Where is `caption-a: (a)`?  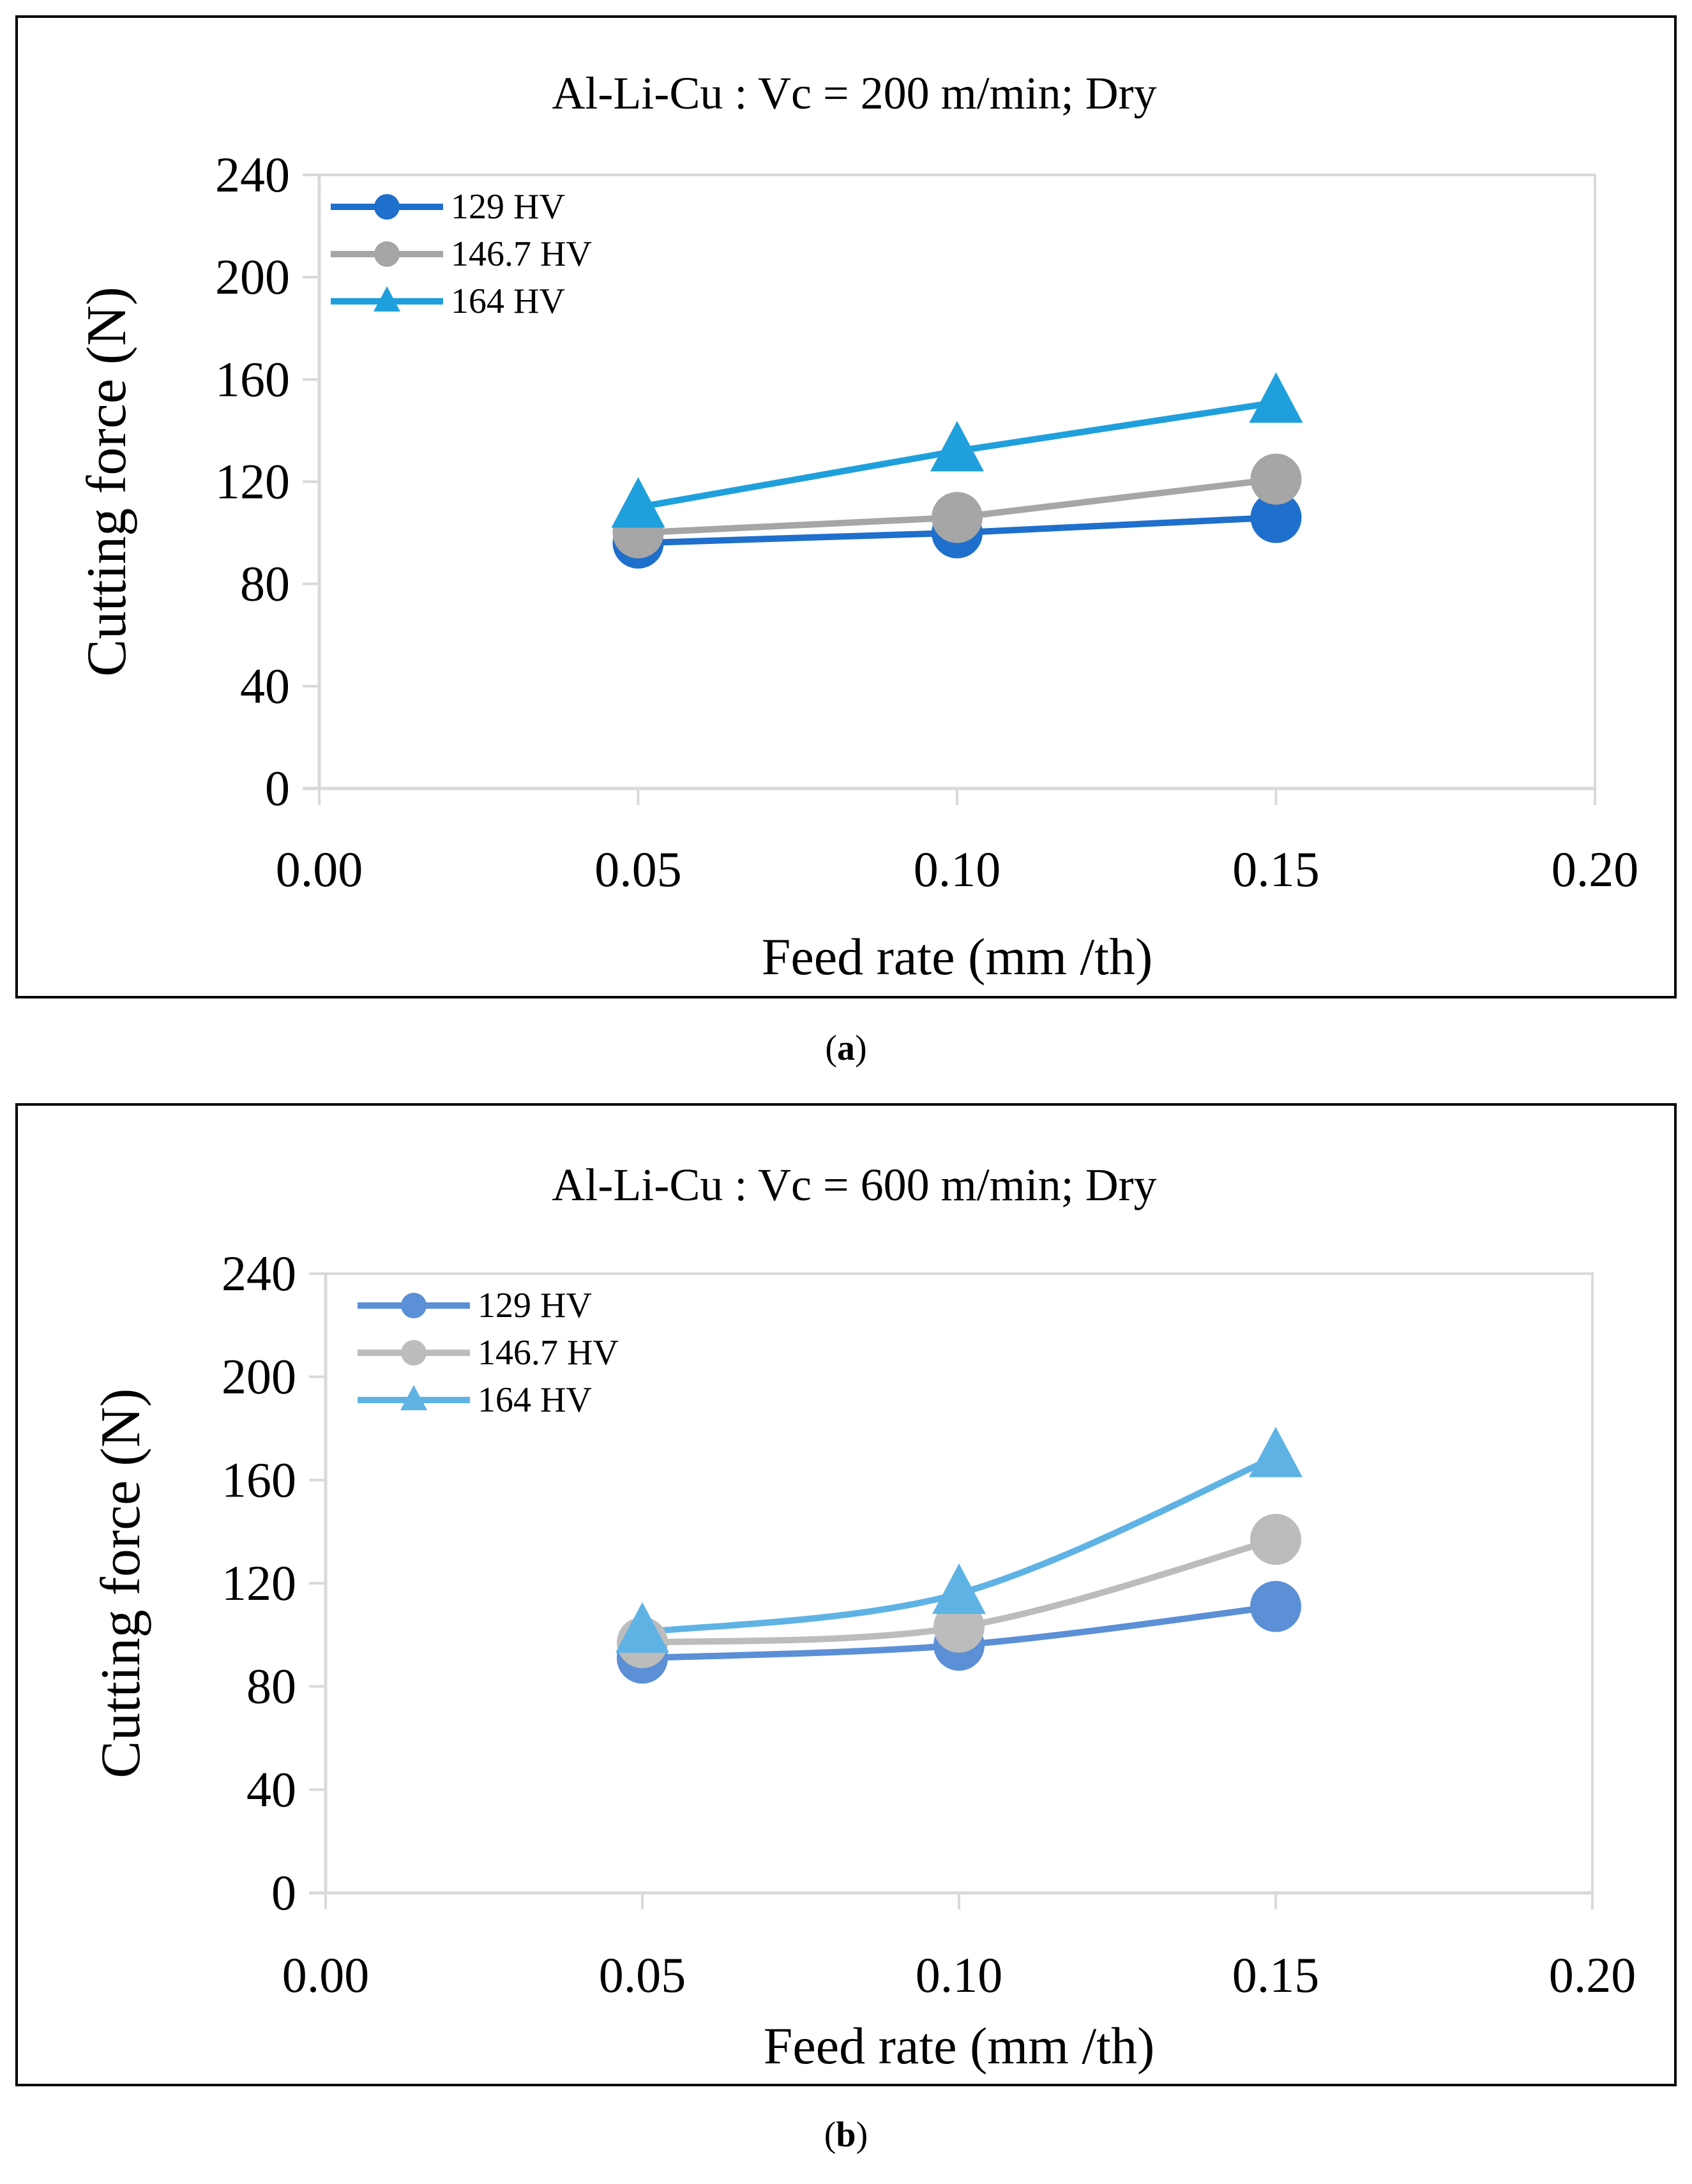
caption-a: (a) is located at coordinates (846, 1048).